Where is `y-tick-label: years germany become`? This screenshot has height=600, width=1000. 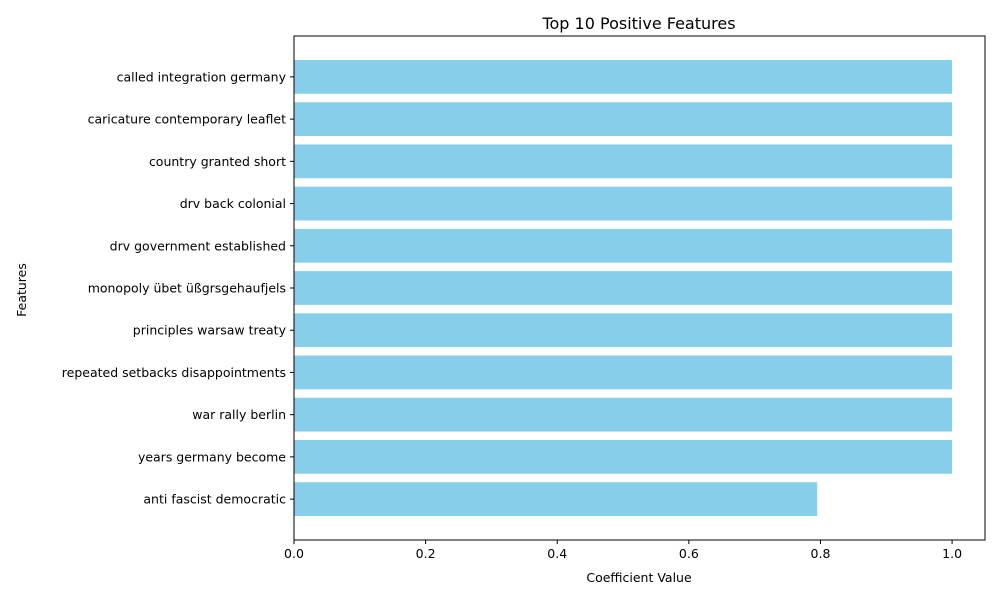
y-tick-label: years germany become is located at coordinates (212, 456).